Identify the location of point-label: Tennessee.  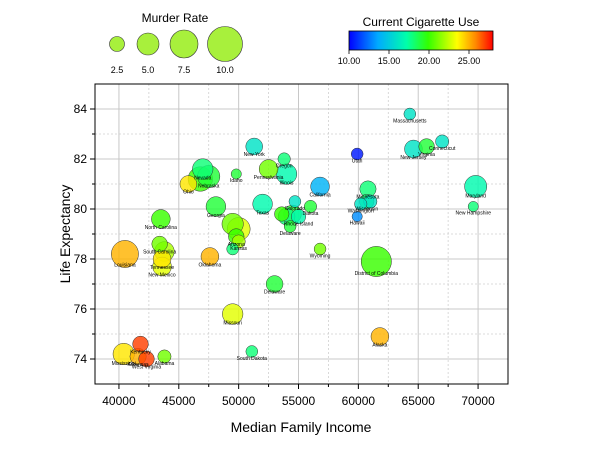
(162, 268).